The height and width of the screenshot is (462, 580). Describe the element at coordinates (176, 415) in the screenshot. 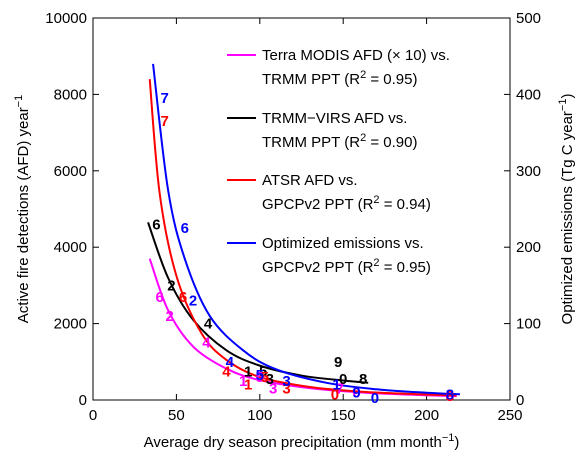

I see `x-tick-label: 50` at that location.